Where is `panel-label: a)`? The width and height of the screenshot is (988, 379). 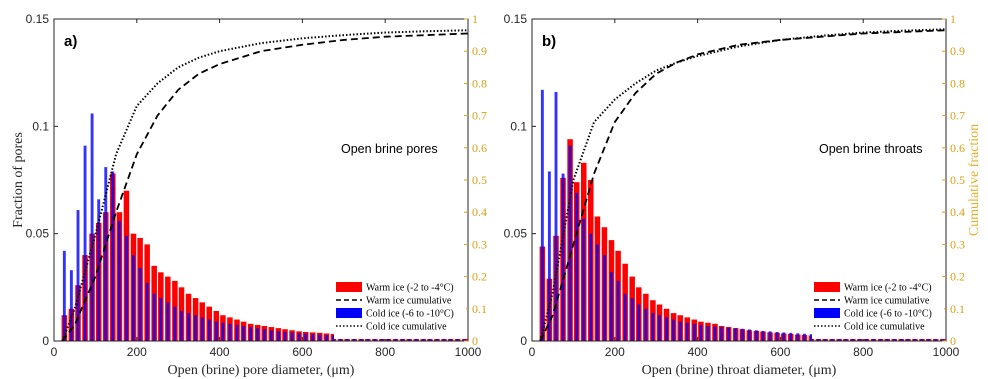
panel-label: a) is located at coordinates (70, 41).